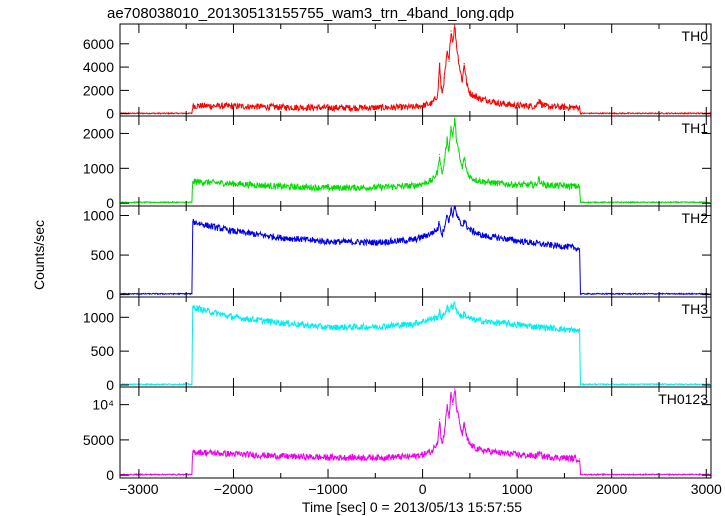  What do you see at coordinates (98, 317) in the screenshot?
I see `y-tick-label-th3: 1000` at bounding box center [98, 317].